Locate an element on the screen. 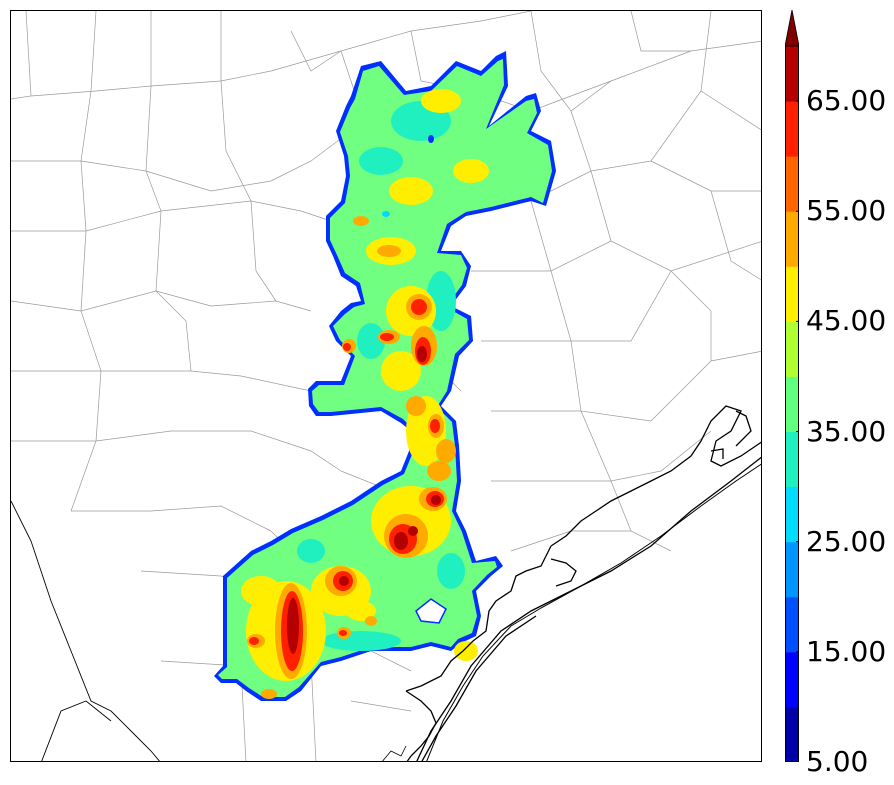 The height and width of the screenshot is (785, 894). colorbar is located at coordinates (792, 386).